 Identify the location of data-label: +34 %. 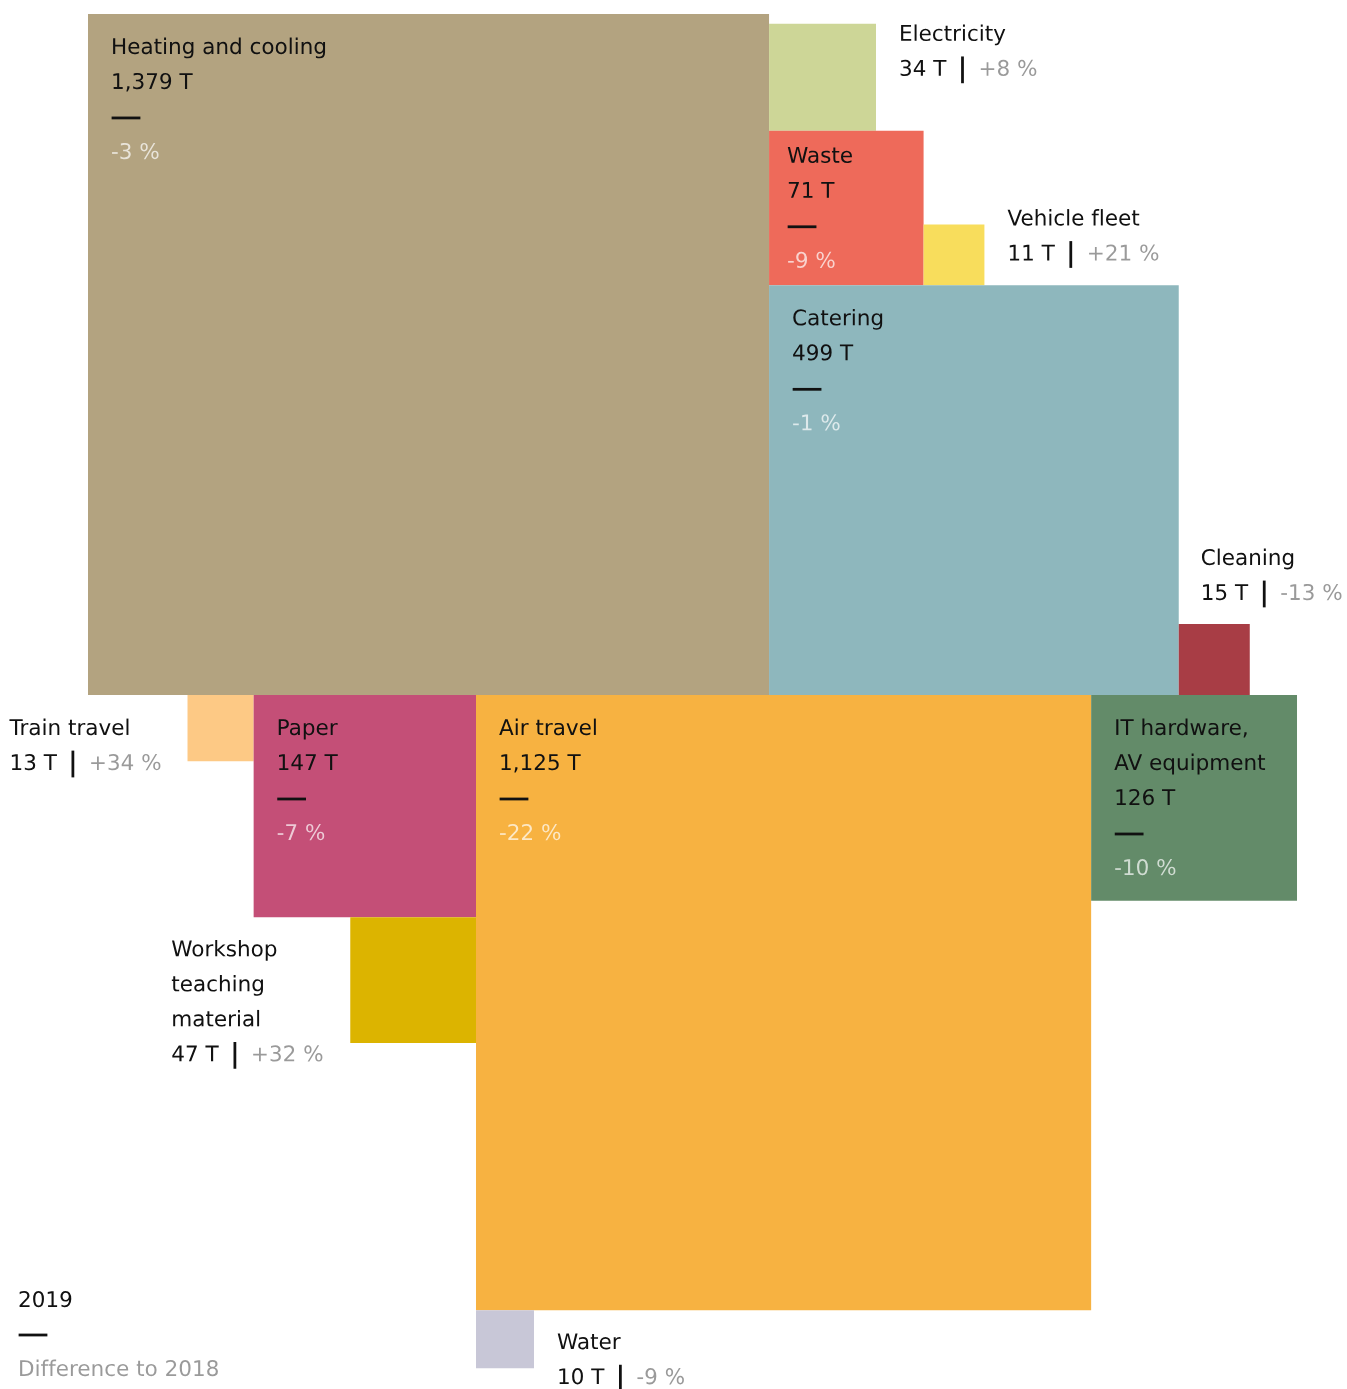
(126, 762).